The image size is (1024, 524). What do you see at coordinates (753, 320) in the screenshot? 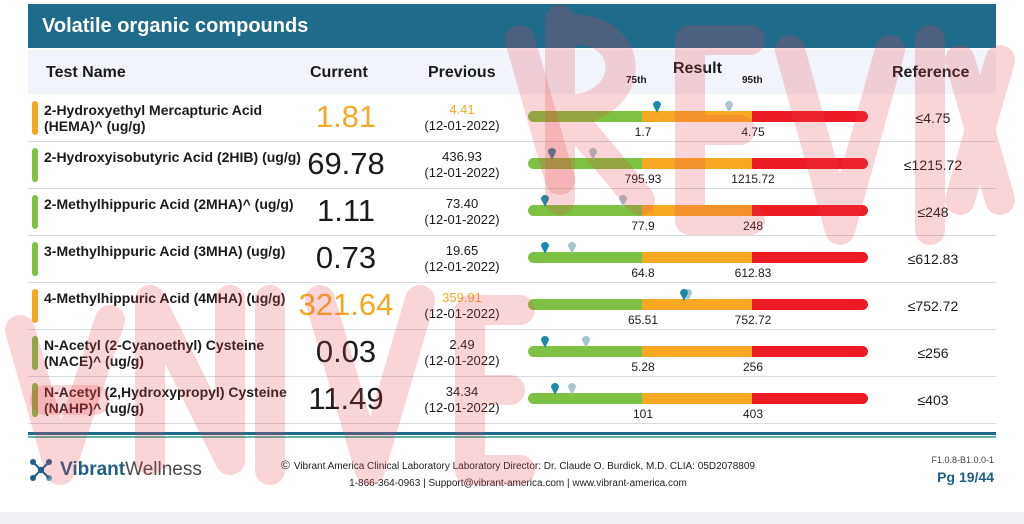
I see `p95-value: 752.72` at bounding box center [753, 320].